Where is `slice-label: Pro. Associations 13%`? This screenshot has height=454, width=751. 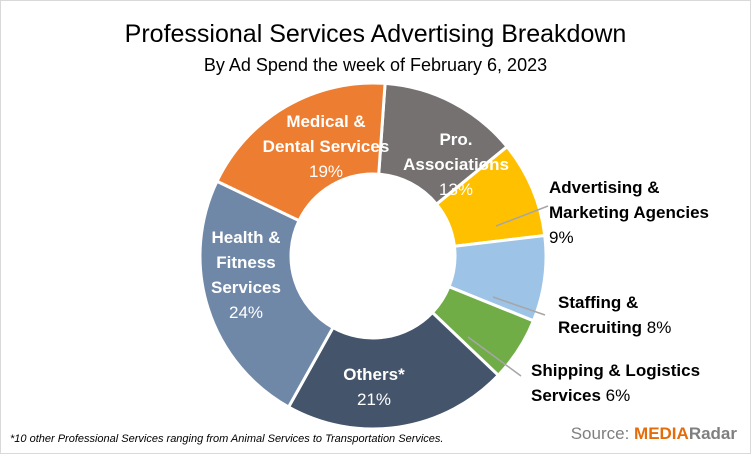
slice-label: Pro. Associations 13% is located at coordinates (456, 164).